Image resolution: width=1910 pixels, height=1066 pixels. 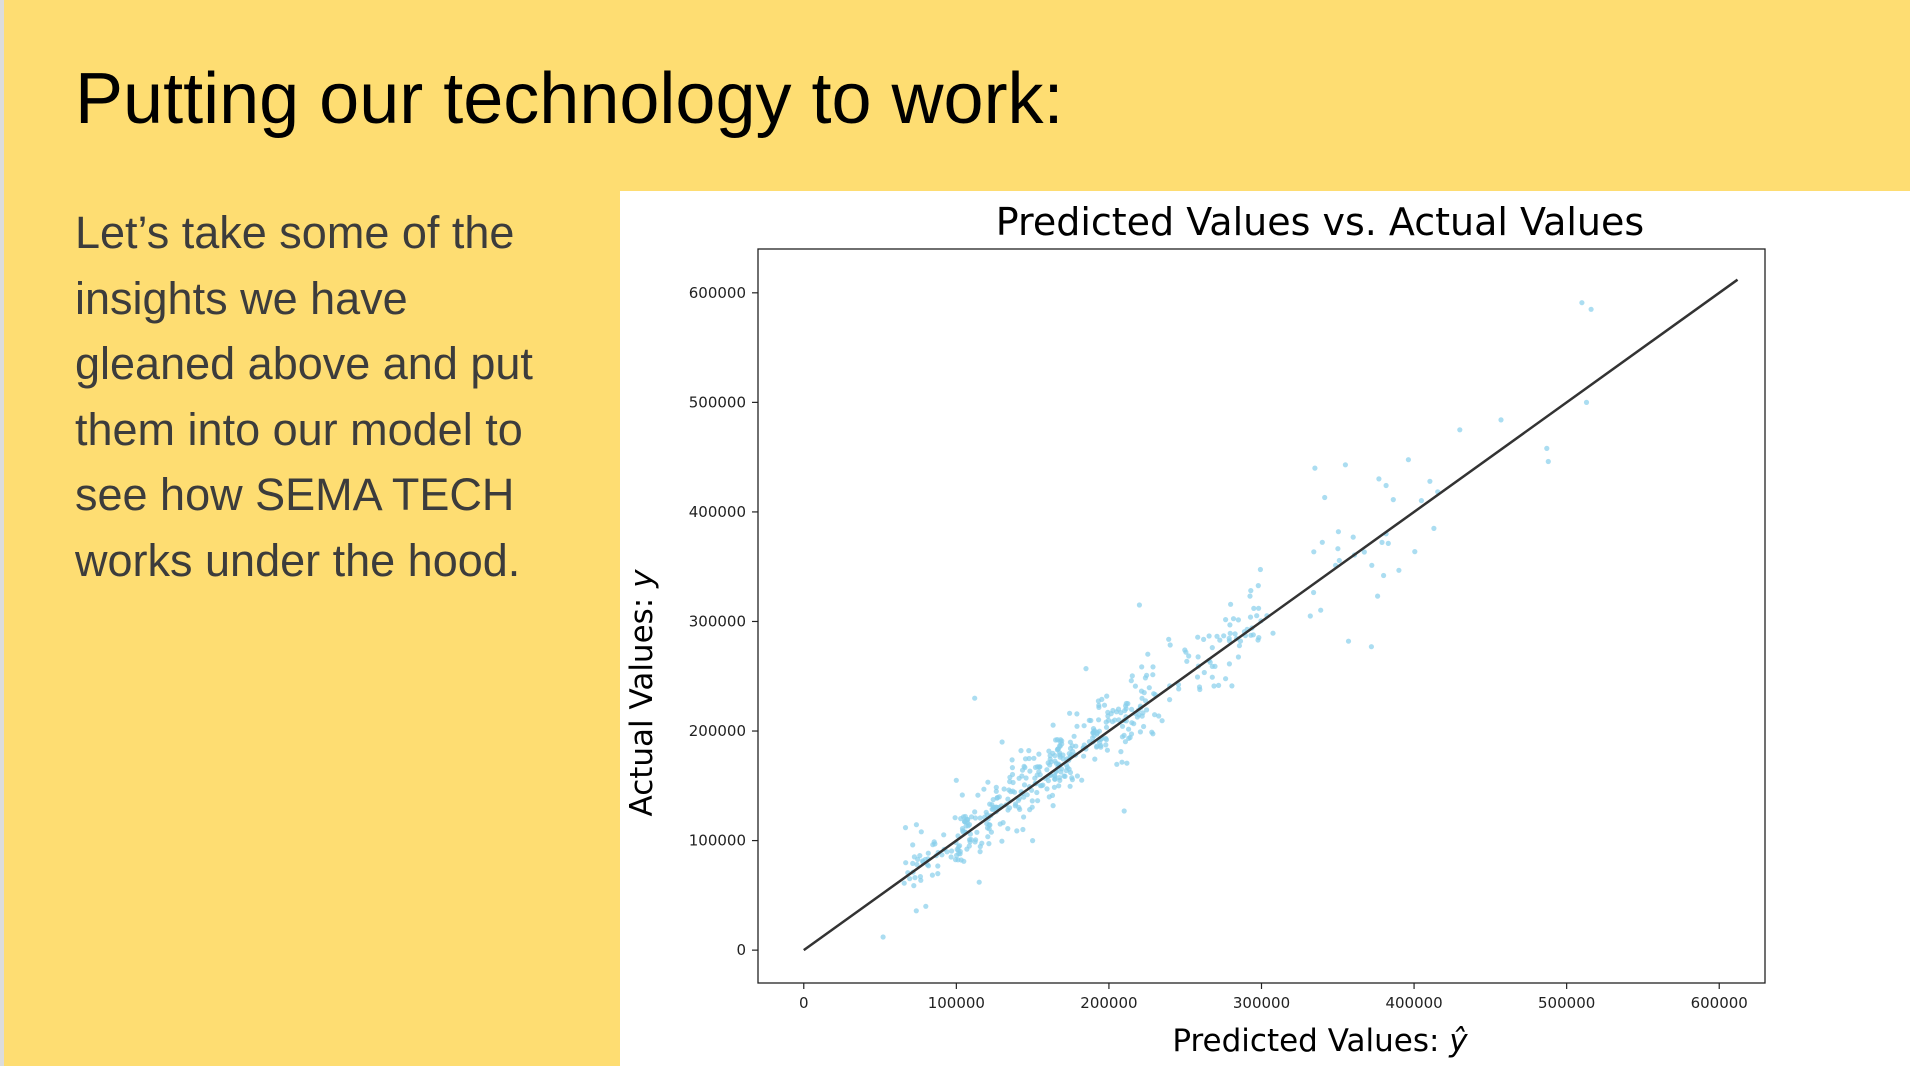 I want to click on x-axis-ticks: 0 100000 200000 300000 400000 500000 600000, so click(x=1273, y=997).